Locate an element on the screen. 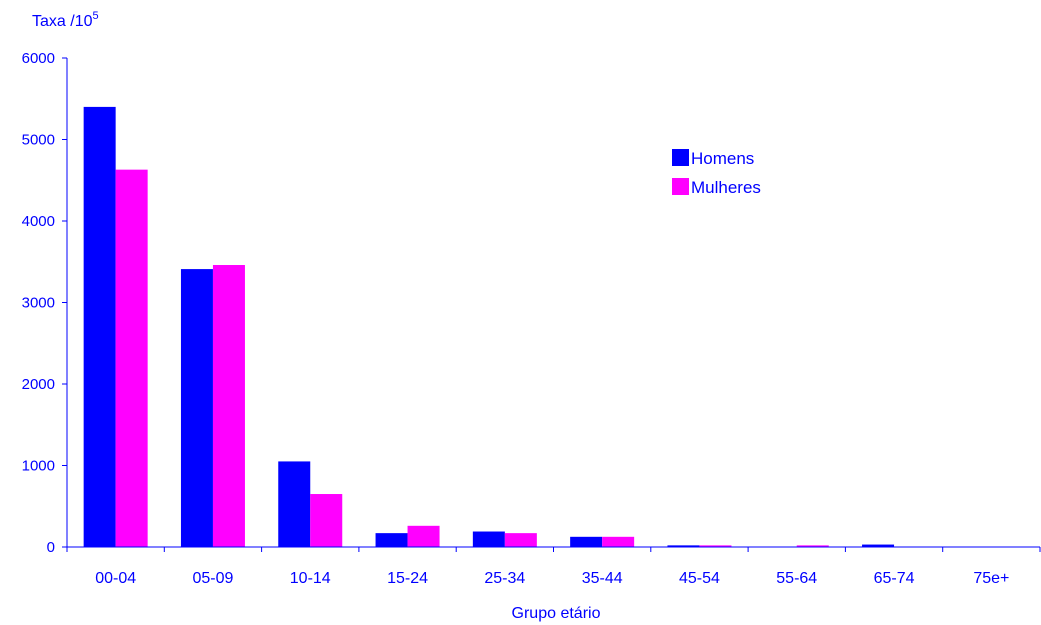 The width and height of the screenshot is (1041, 625). x-tick-label: 65-74 is located at coordinates (894, 578).